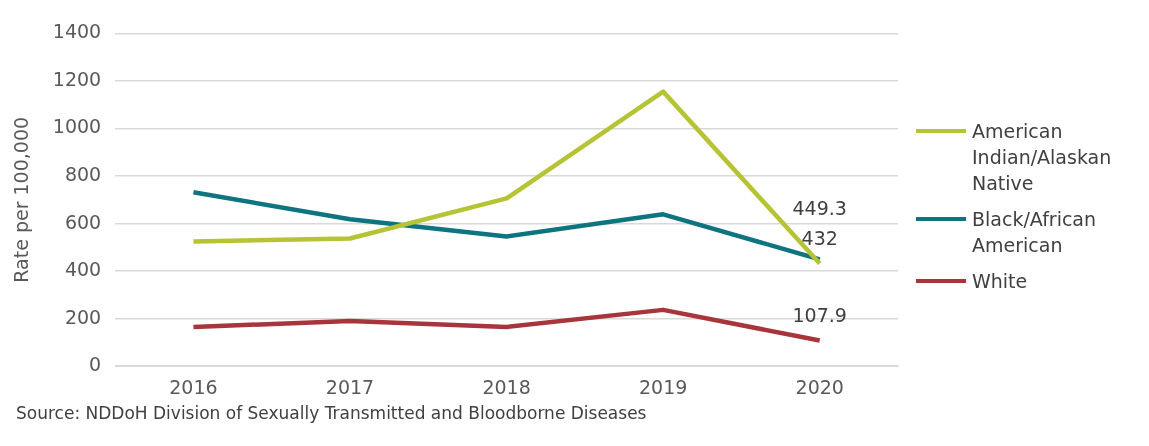 This screenshot has width=1149, height=446. Describe the element at coordinates (350, 386) in the screenshot. I see `x-tick-label: 2017` at that location.